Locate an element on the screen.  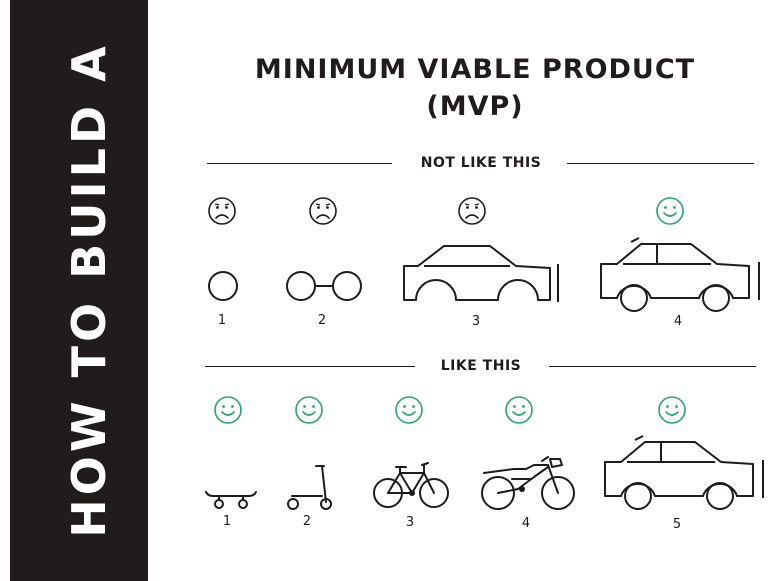
sidebar-title: HOW TO BUILD A is located at coordinates (89, 290).